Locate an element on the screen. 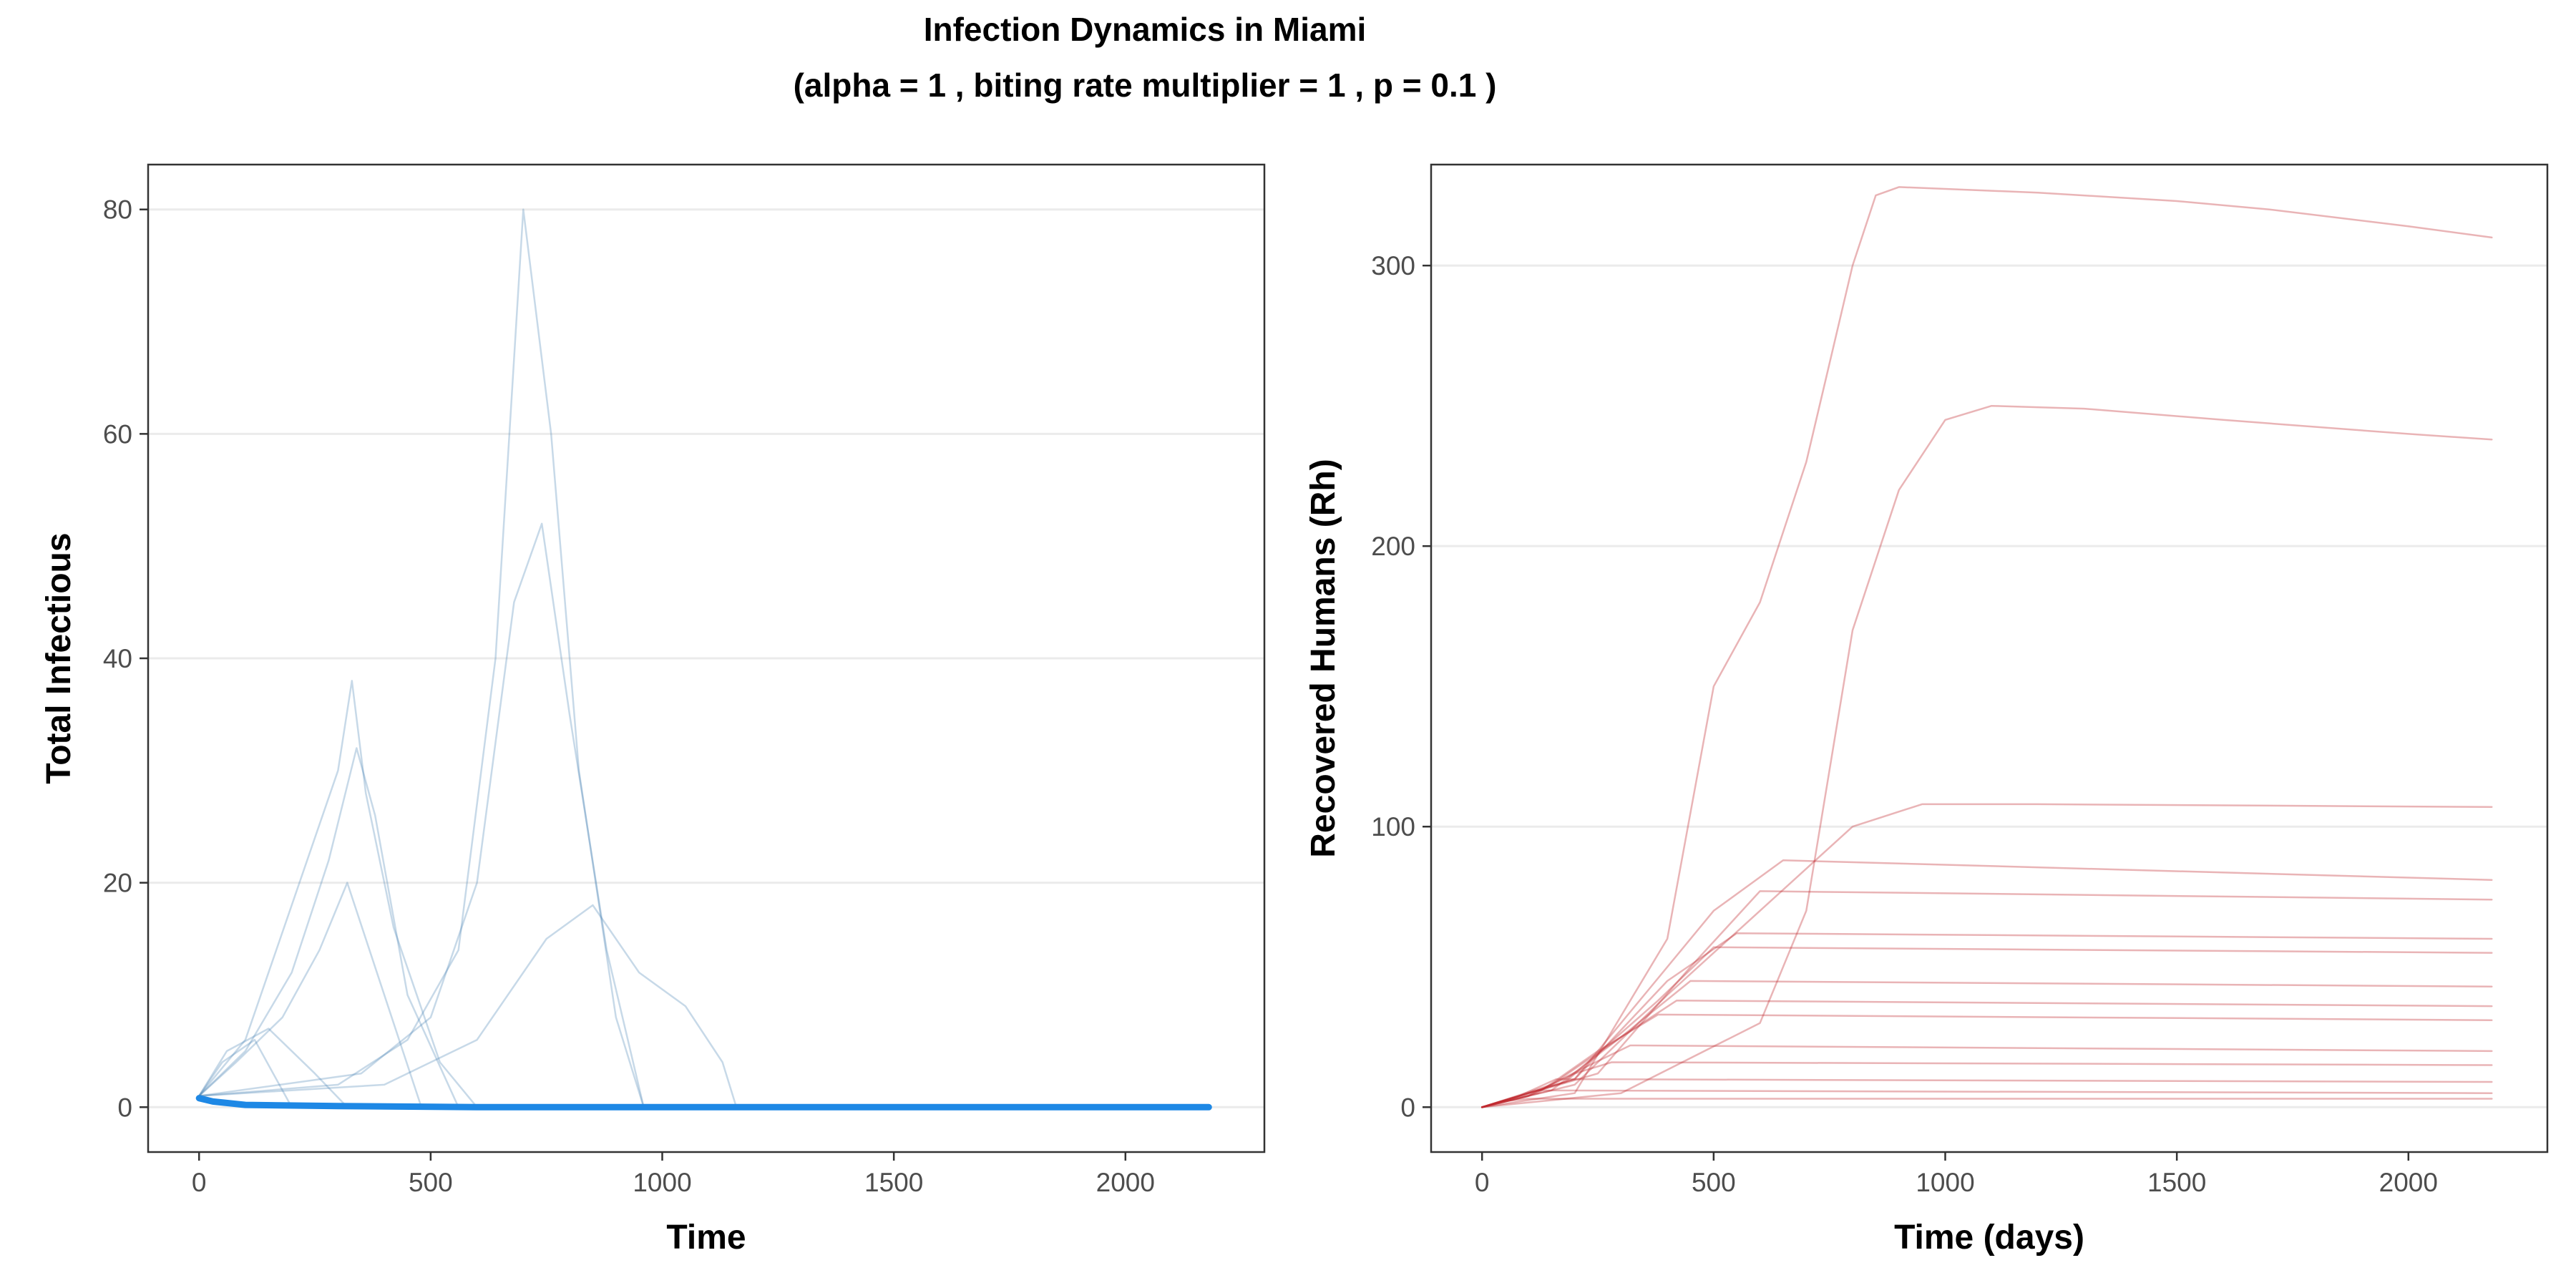  recovered-ytick-label: 200 is located at coordinates (1393, 546).